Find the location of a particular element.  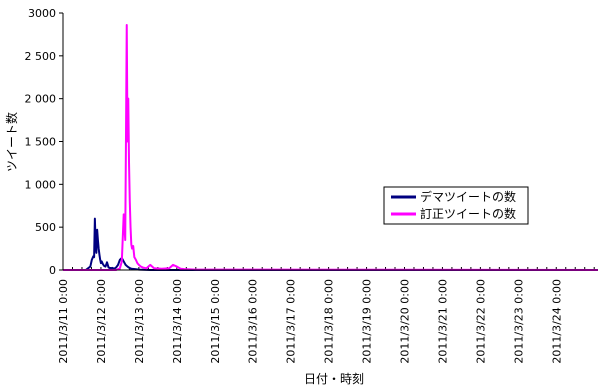

x-tick-label: 2011/3/16 0:00 is located at coordinates (253, 321).